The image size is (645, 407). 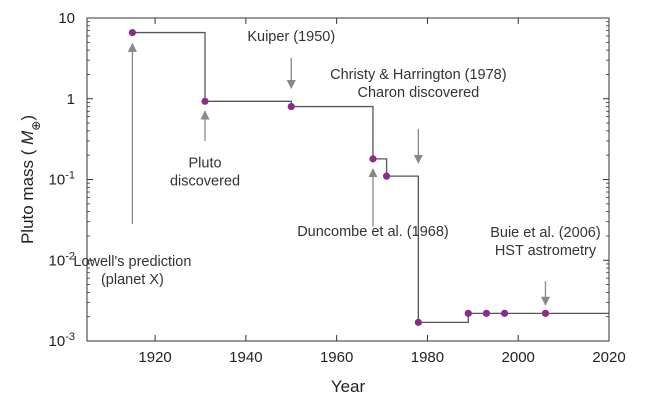 What do you see at coordinates (245, 357) in the screenshot?
I see `x-tick-label: 1940` at bounding box center [245, 357].